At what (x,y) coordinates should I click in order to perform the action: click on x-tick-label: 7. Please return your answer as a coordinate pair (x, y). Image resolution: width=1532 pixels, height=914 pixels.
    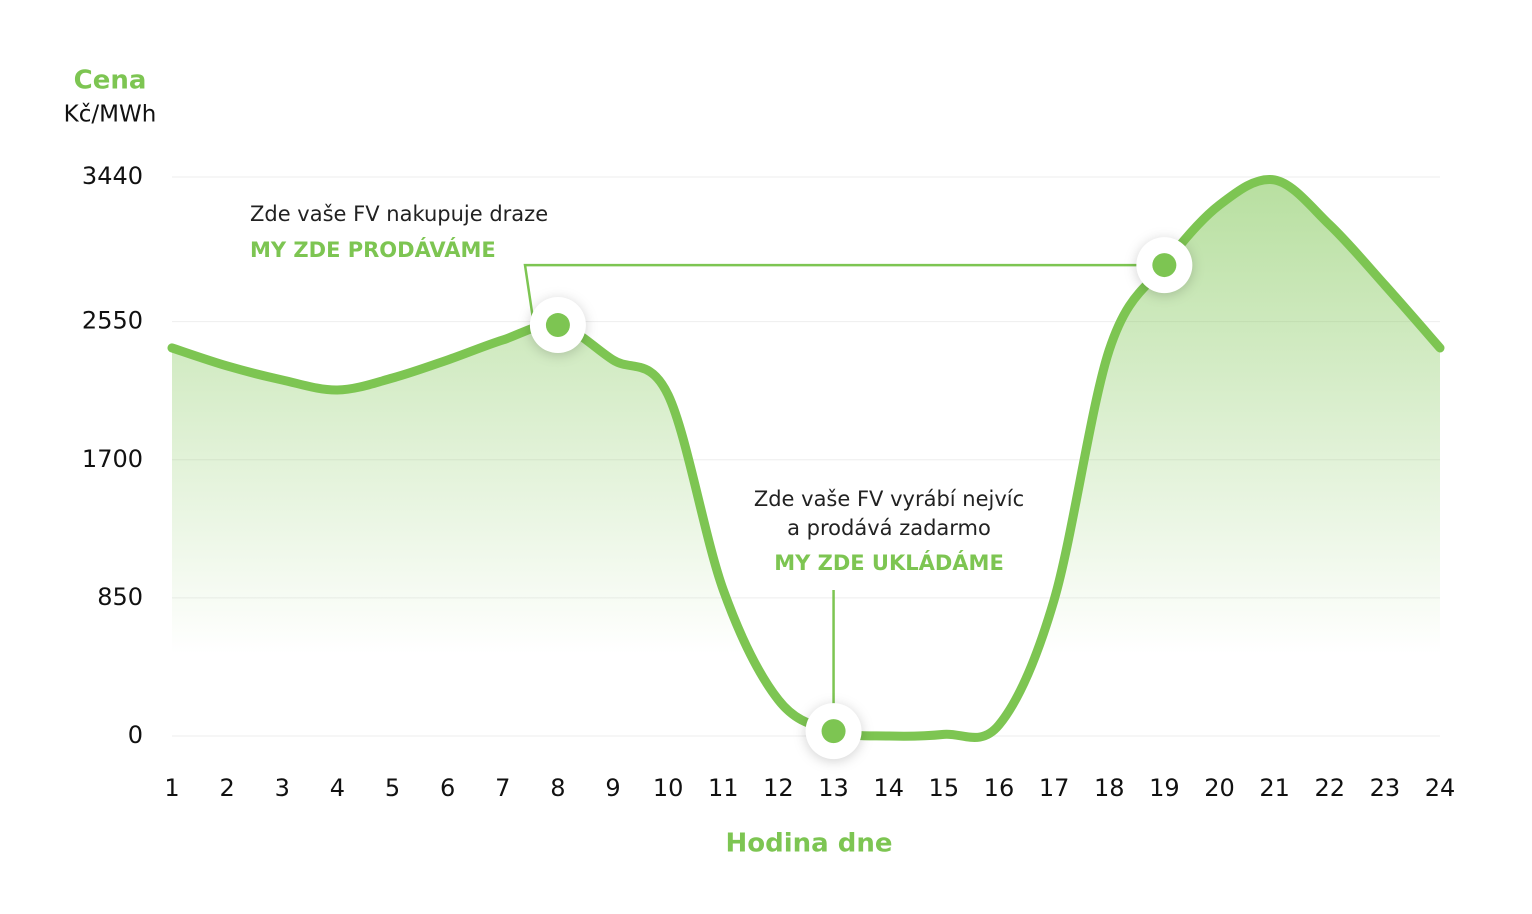
    Looking at the image, I should click on (502, 788).